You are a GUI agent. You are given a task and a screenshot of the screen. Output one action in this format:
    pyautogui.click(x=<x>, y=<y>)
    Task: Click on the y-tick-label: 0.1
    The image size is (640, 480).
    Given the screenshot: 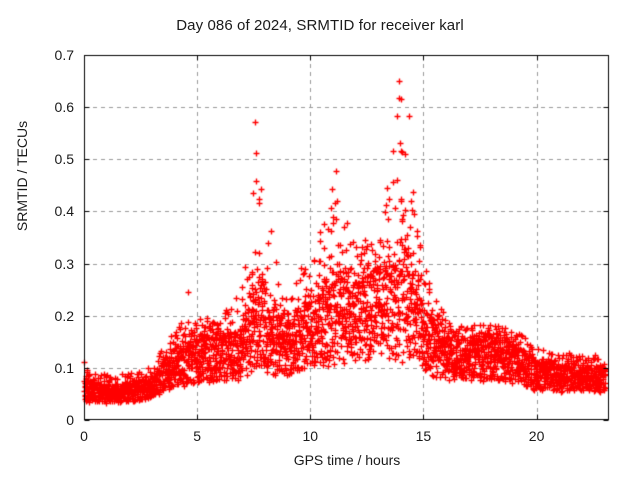 What is the action you would take?
    pyautogui.click(x=64, y=367)
    